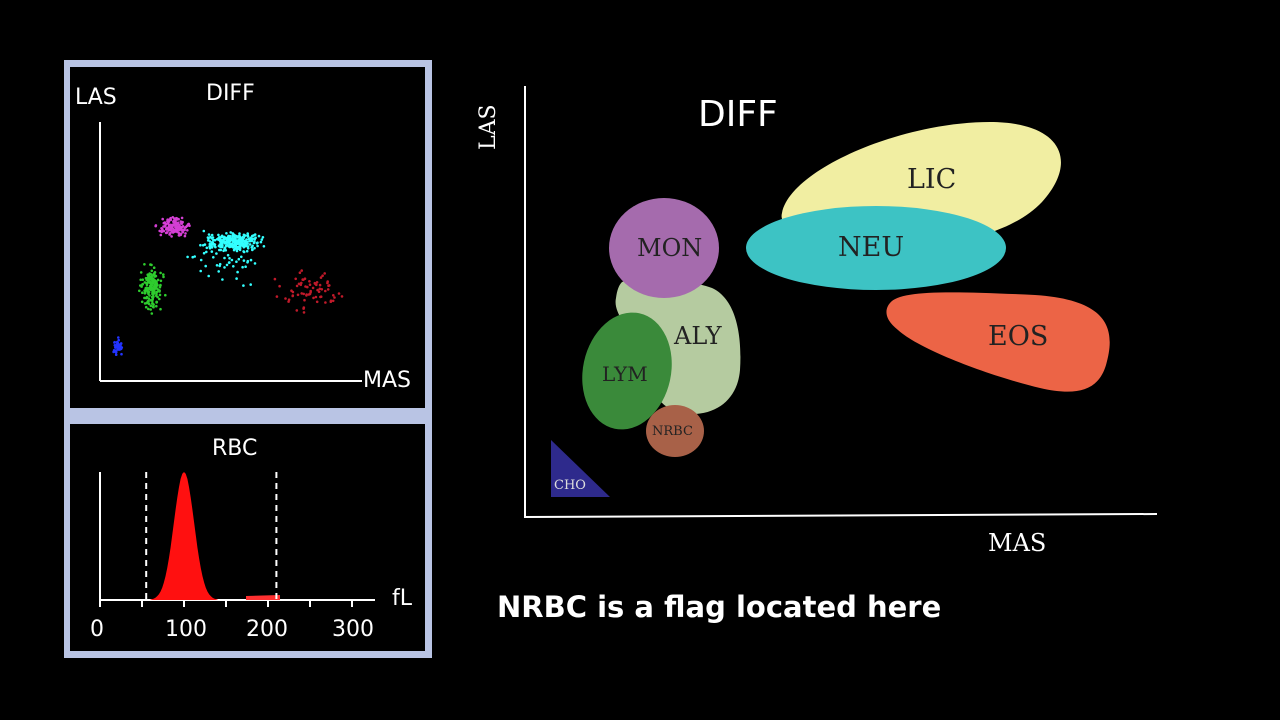  What do you see at coordinates (871, 247) in the screenshot?
I see `region-neu-label: NEU` at bounding box center [871, 247].